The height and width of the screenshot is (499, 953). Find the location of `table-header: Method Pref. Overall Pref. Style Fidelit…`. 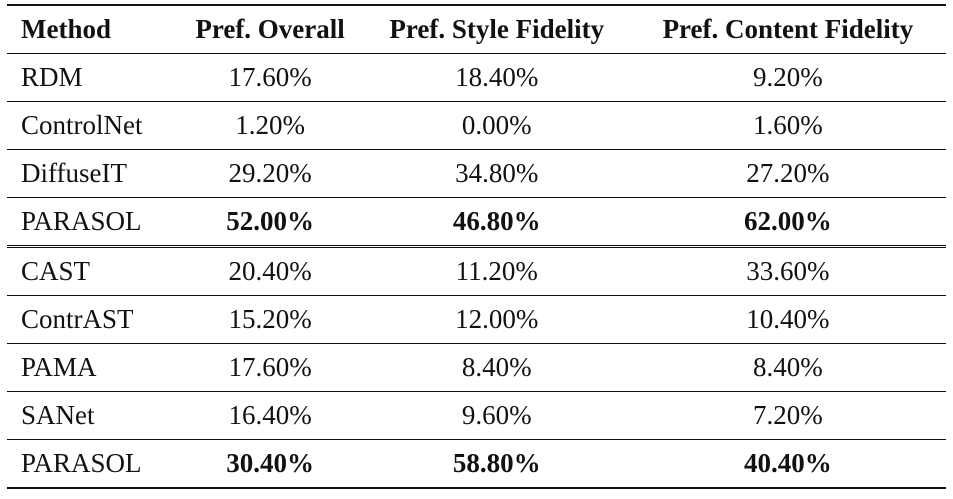

table-header: Method Pref. Overall Pref. Style Fidelit… is located at coordinates (476, 29).